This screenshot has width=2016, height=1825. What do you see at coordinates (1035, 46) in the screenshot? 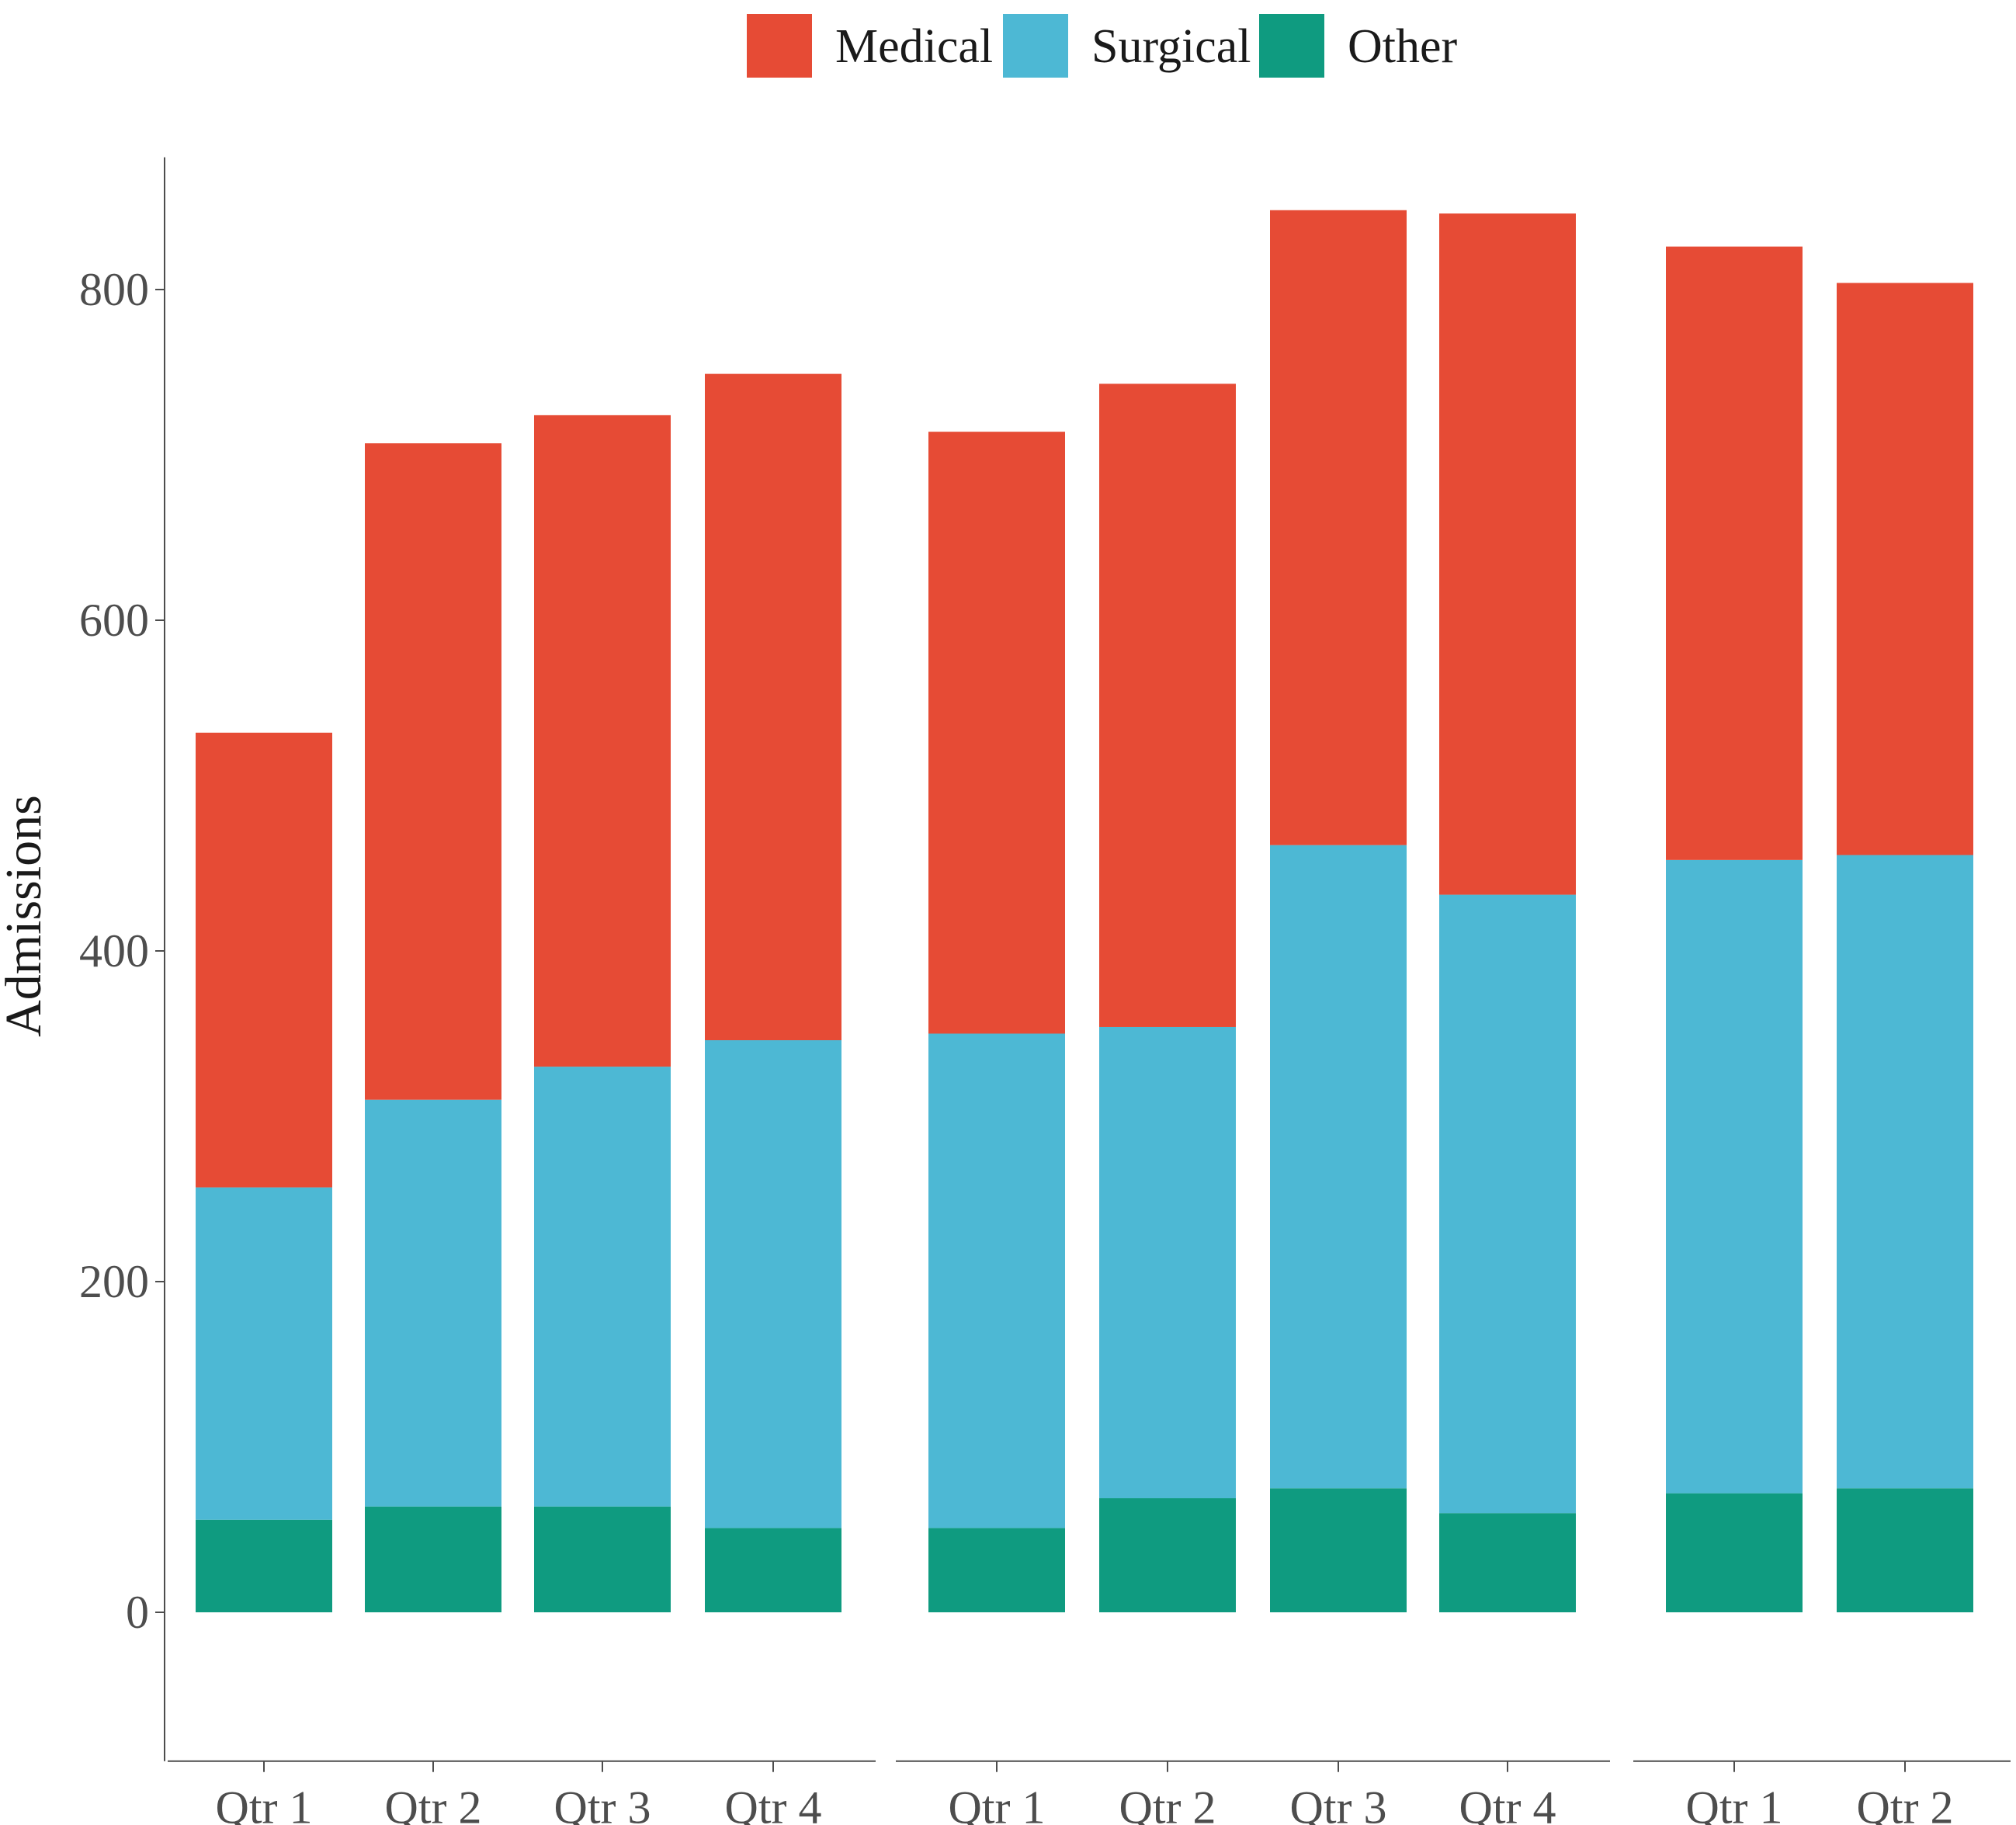
I see `legend-swatch-surgical` at bounding box center [1035, 46].